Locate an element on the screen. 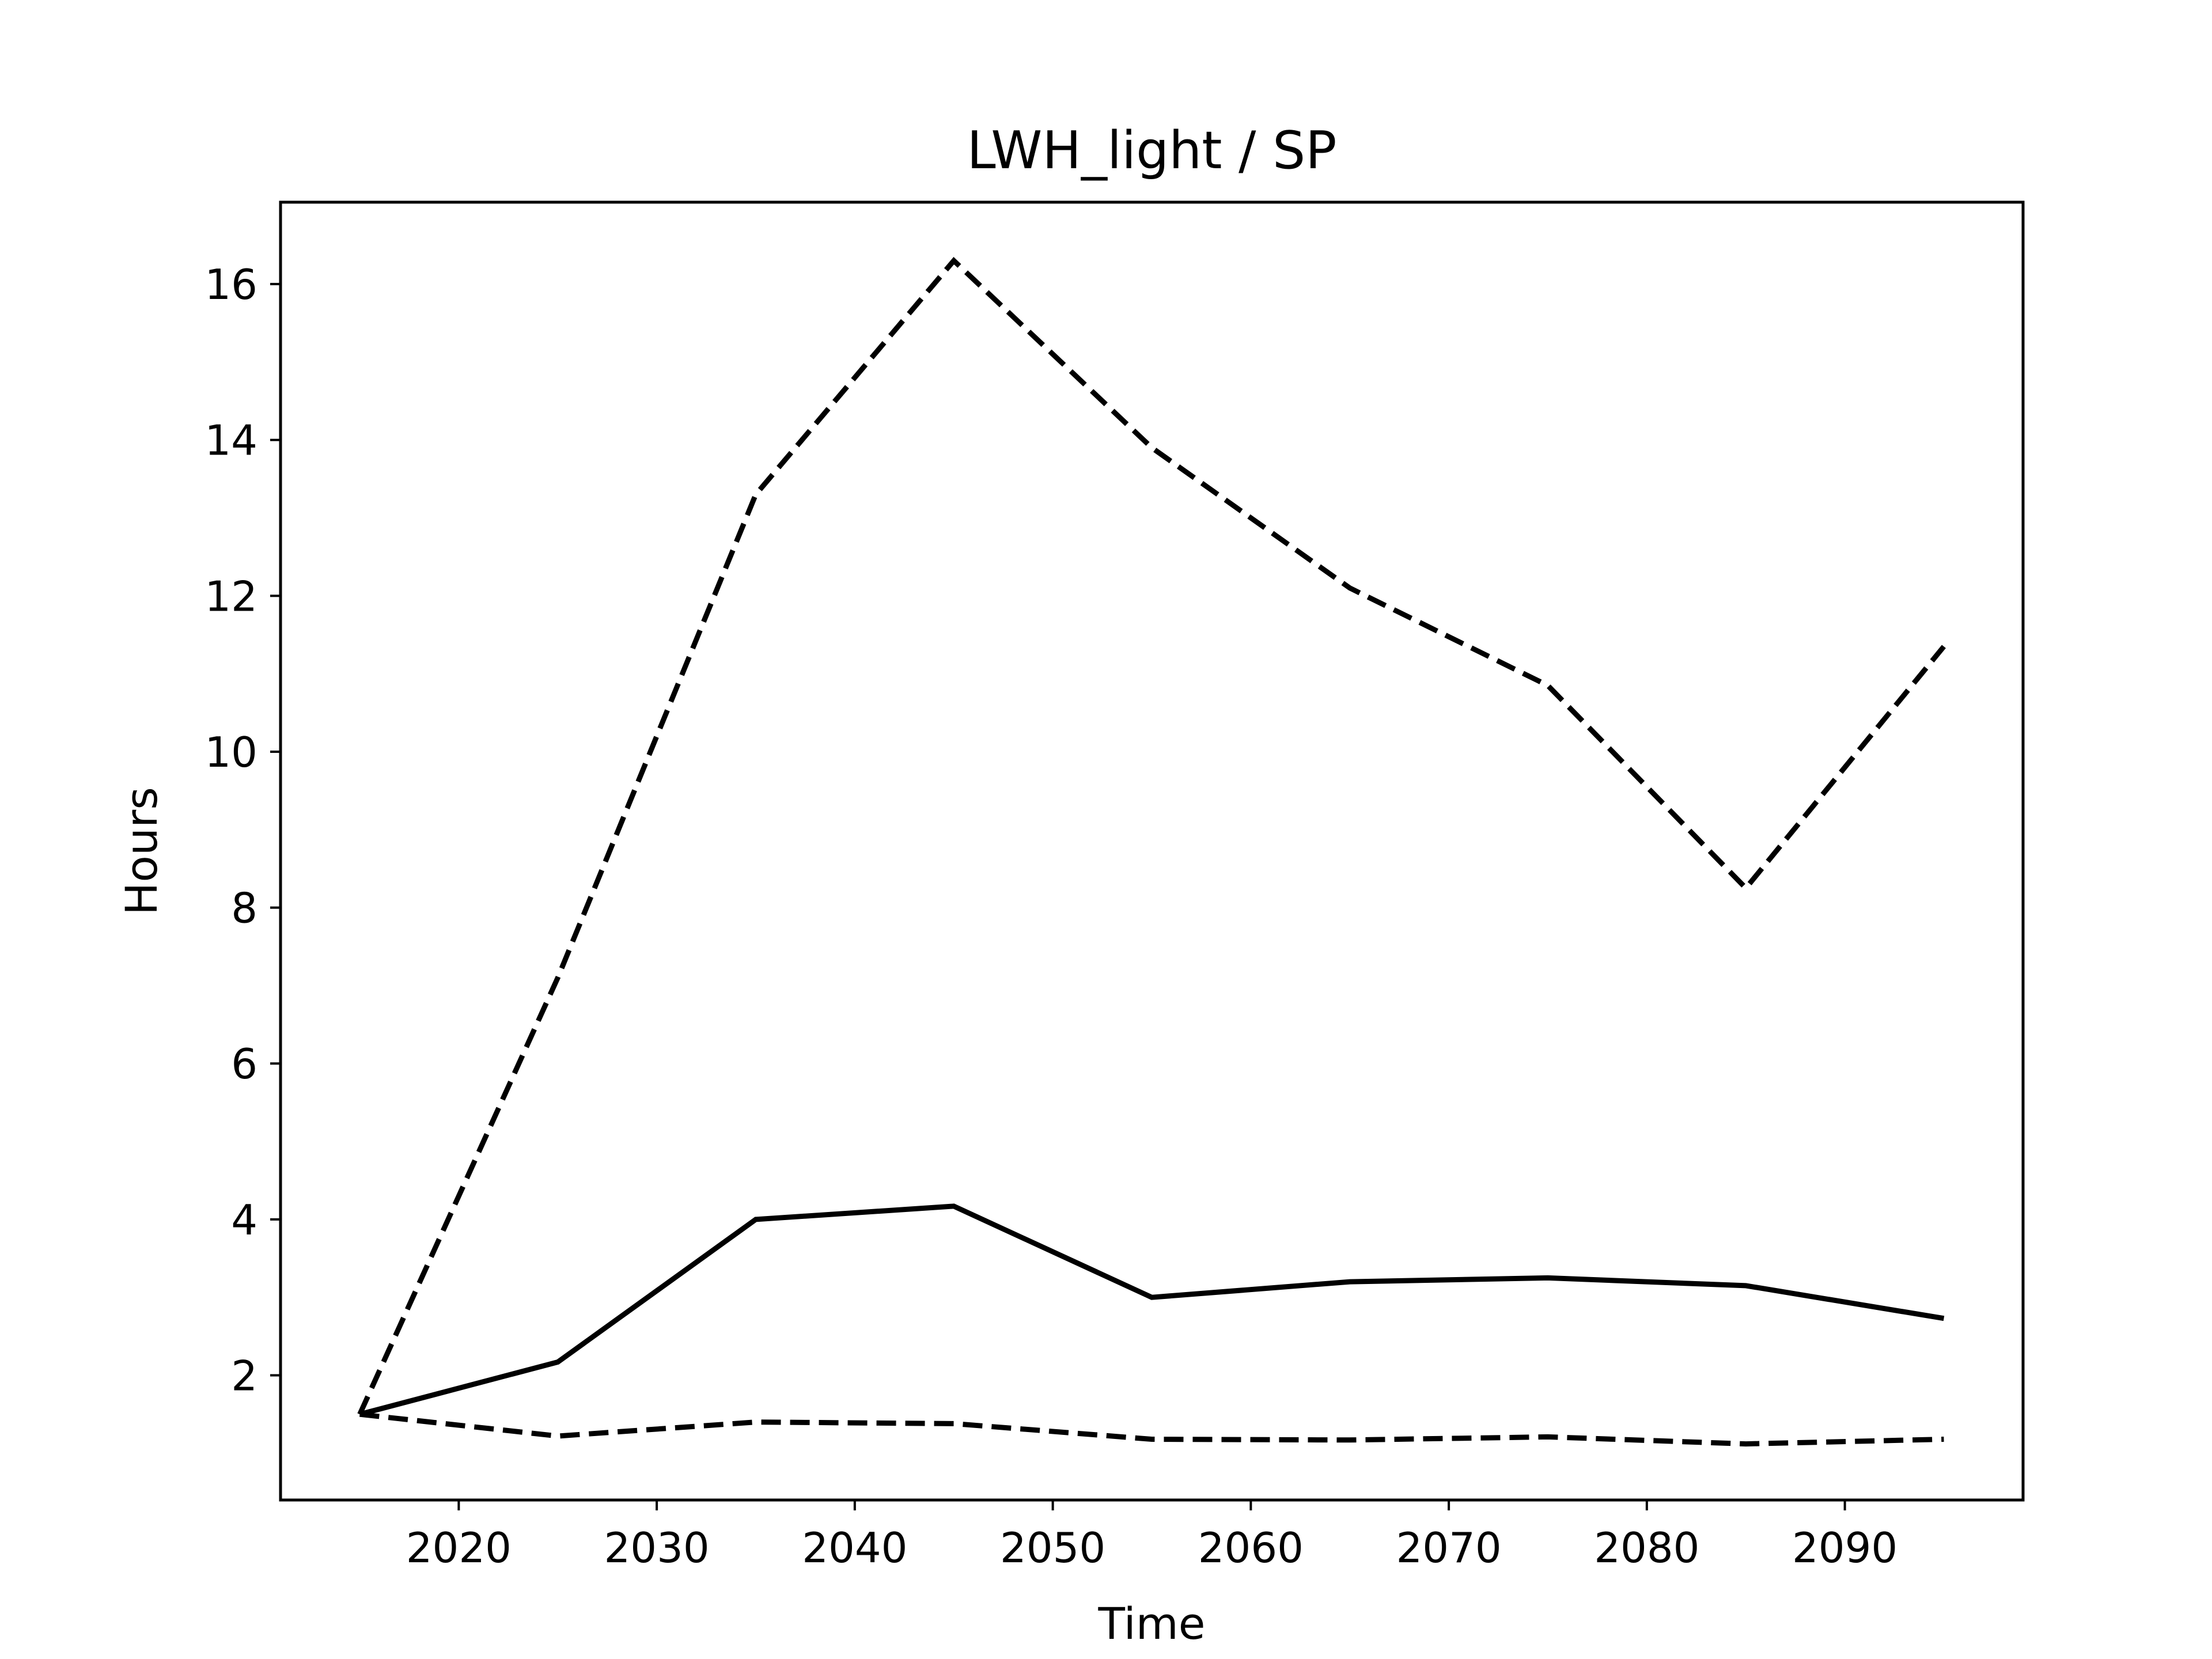  y-tick-label: 6 is located at coordinates (244, 1064).